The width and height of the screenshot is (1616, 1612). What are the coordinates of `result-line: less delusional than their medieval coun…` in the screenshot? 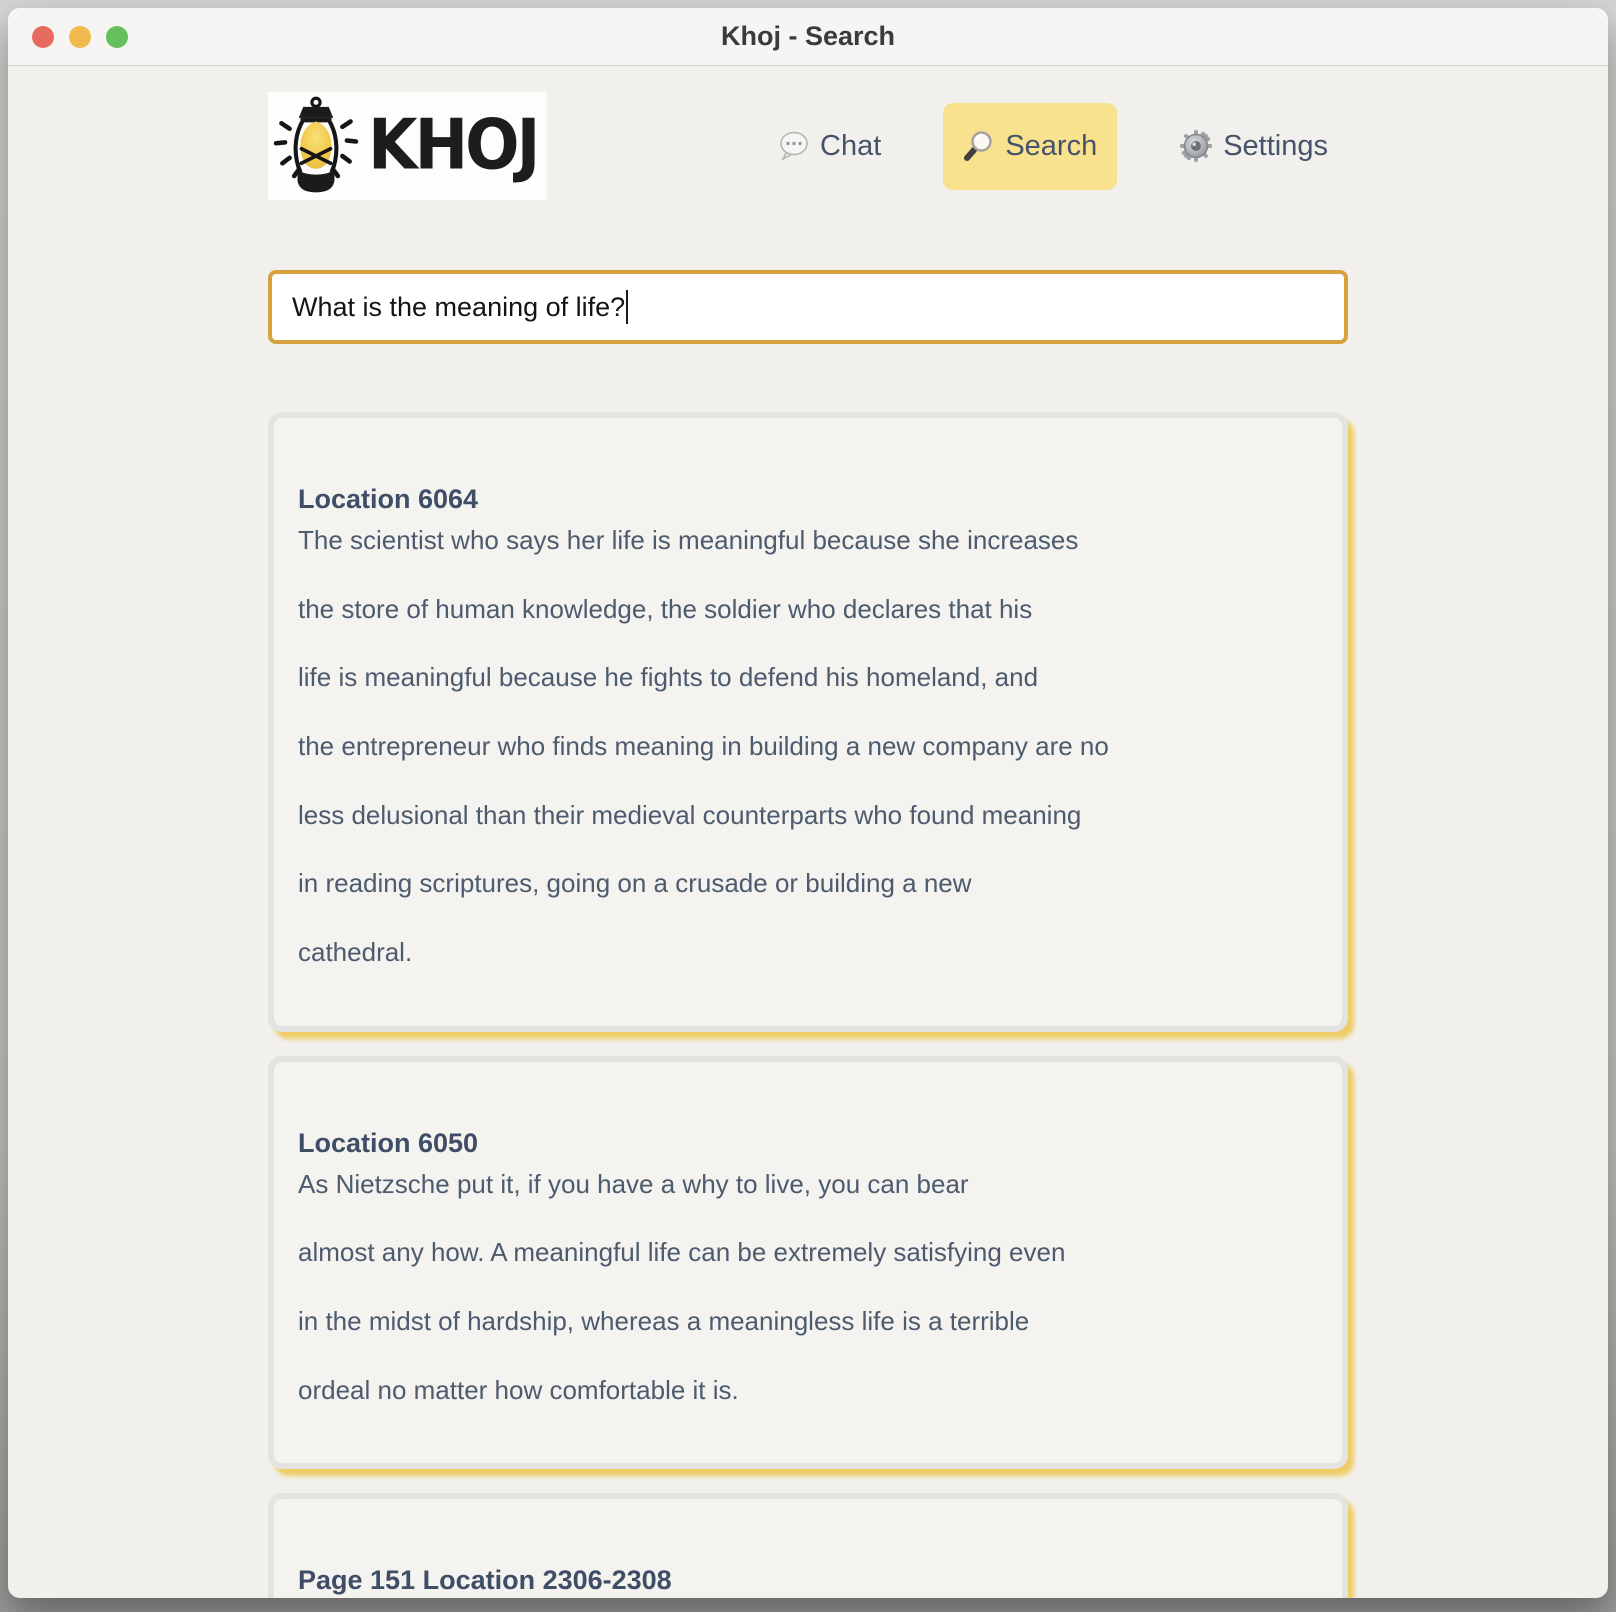 It's located at (690, 814).